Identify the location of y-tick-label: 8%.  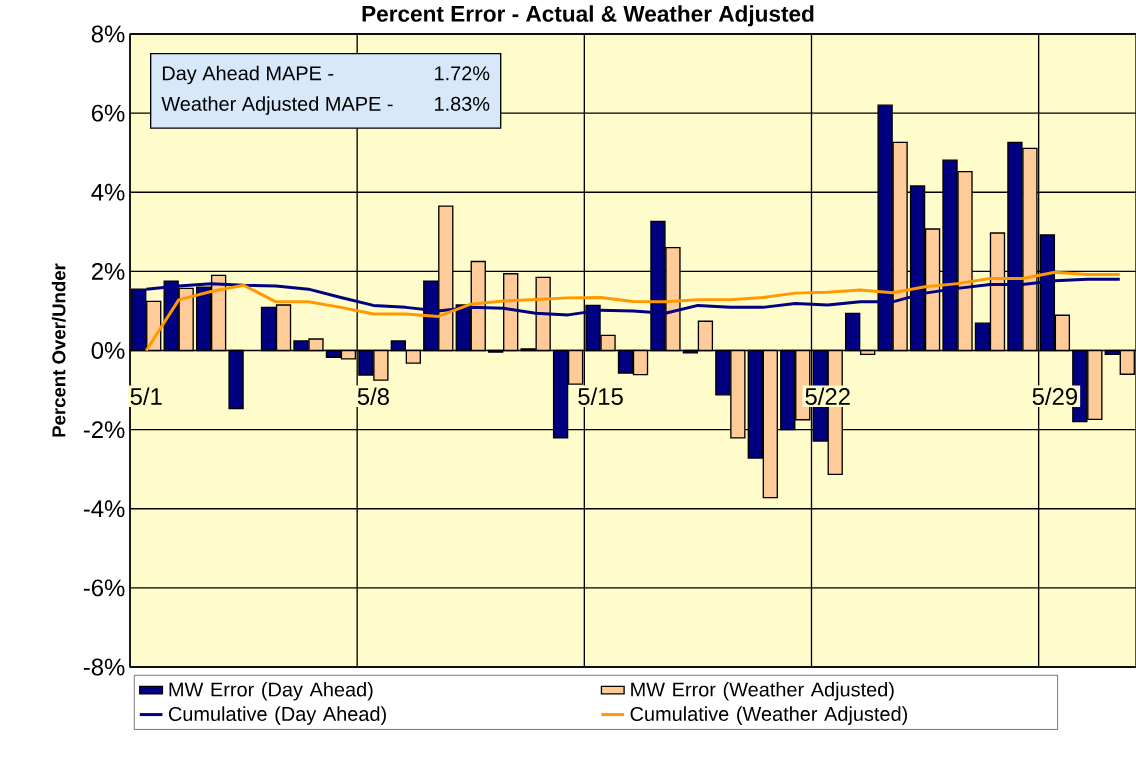
(108, 34).